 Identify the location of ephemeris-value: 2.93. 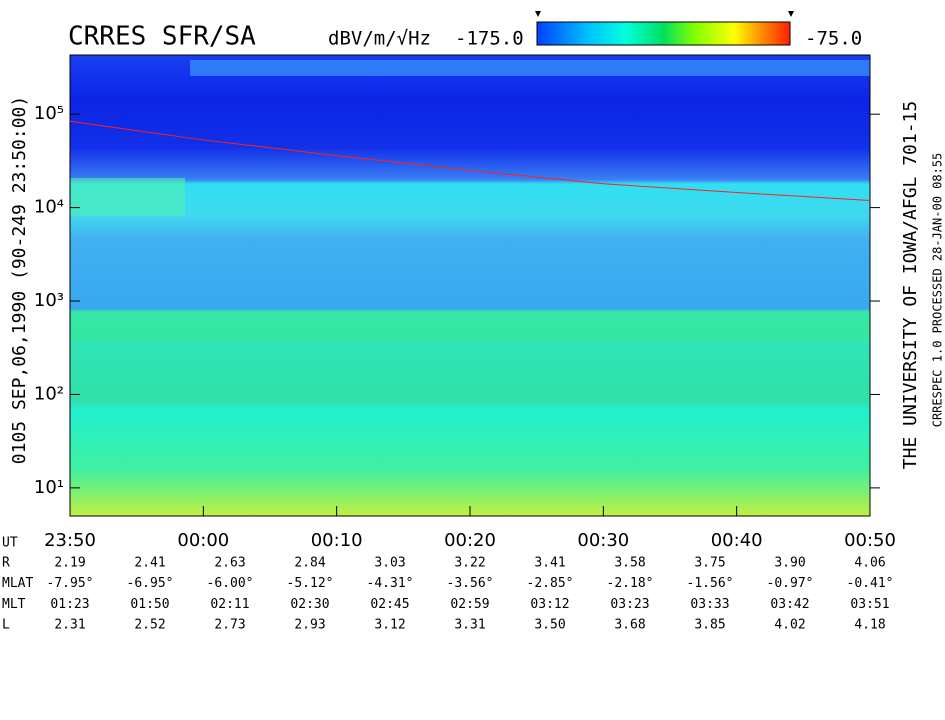
(309, 625).